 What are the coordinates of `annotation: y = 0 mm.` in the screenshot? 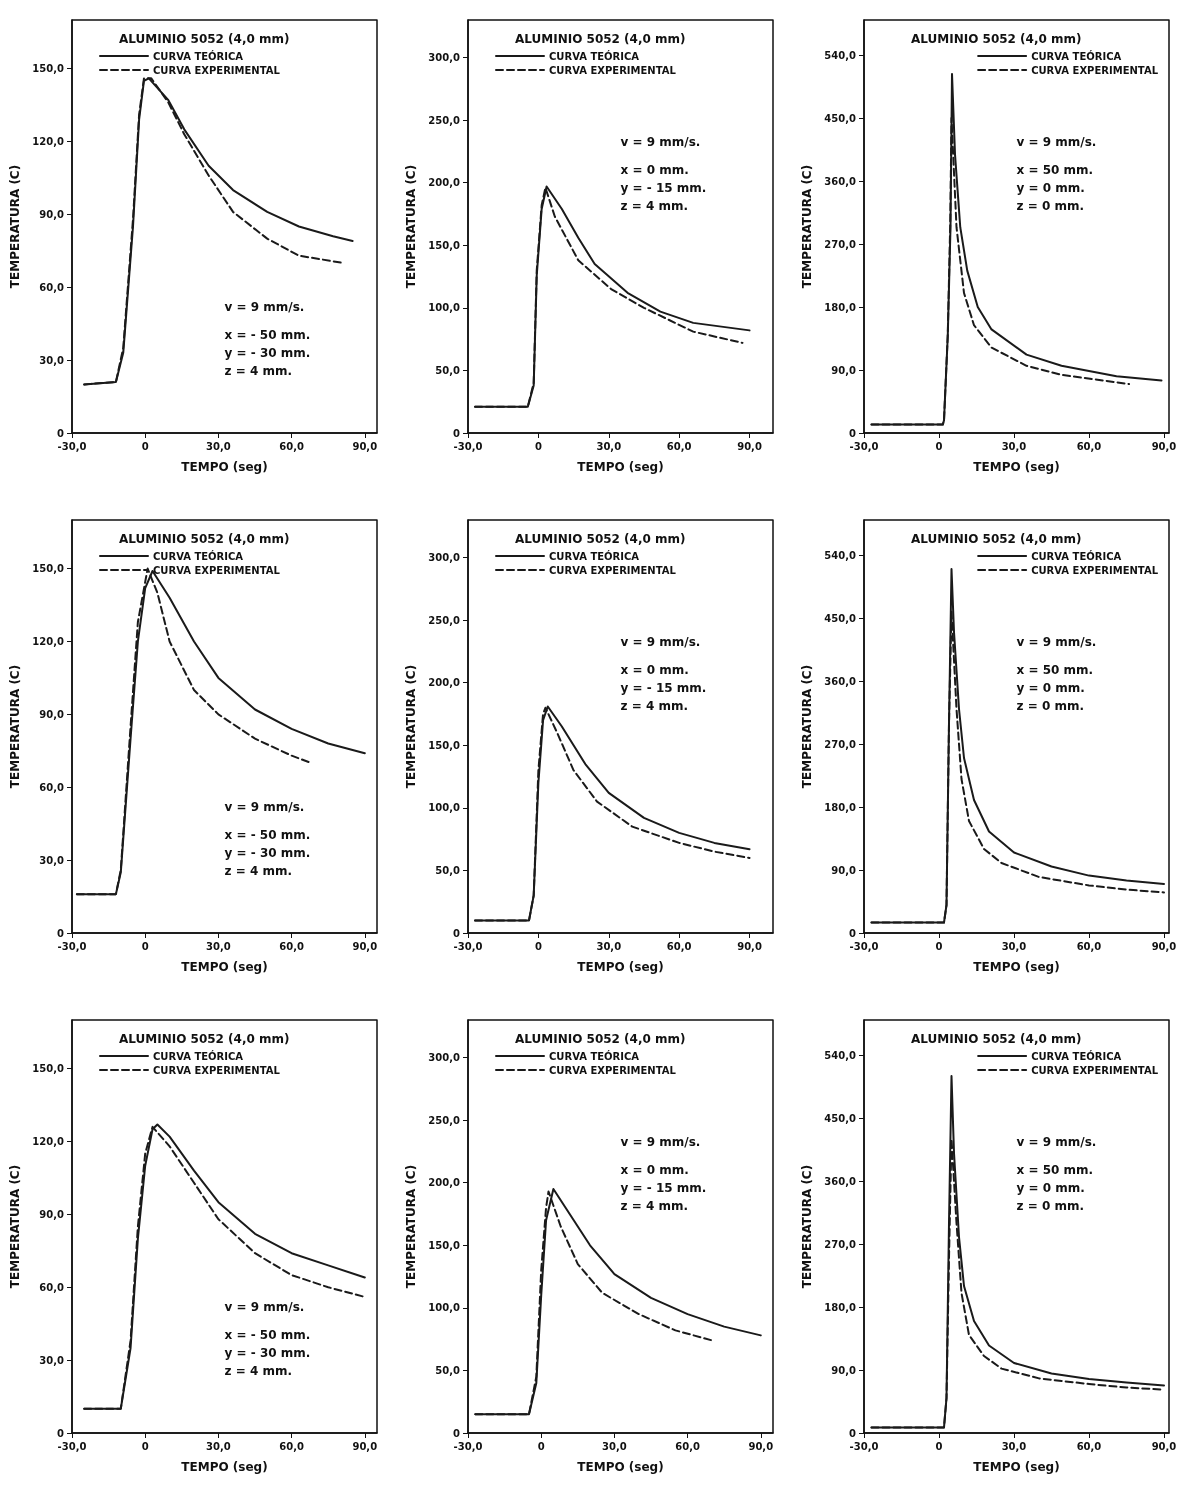 It's located at (1050, 1187).